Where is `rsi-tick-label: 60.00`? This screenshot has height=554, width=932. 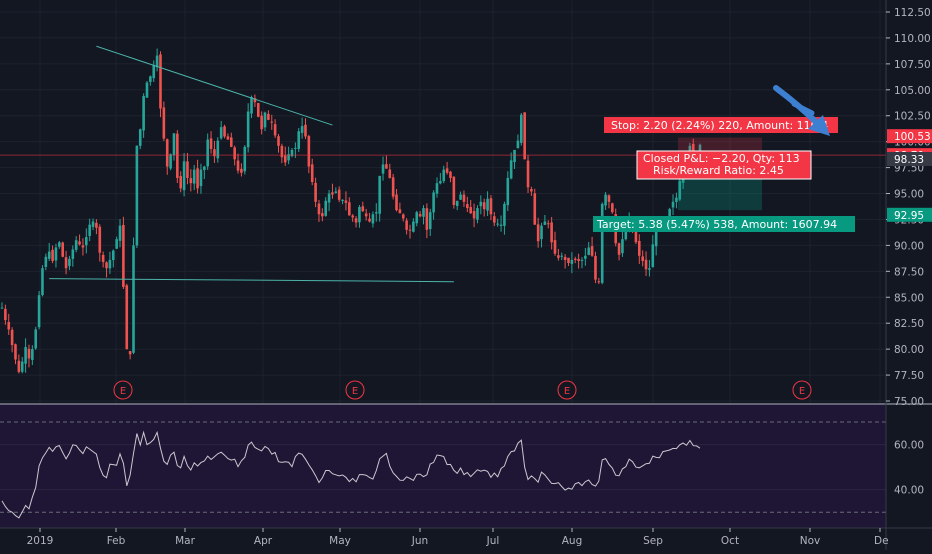
rsi-tick-label: 60.00 is located at coordinates (909, 446).